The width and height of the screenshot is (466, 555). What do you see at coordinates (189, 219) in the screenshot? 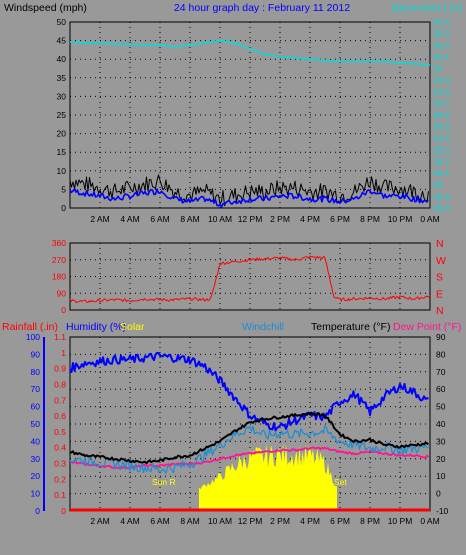
I see `time-tick-wind: 8 AM` at bounding box center [189, 219].